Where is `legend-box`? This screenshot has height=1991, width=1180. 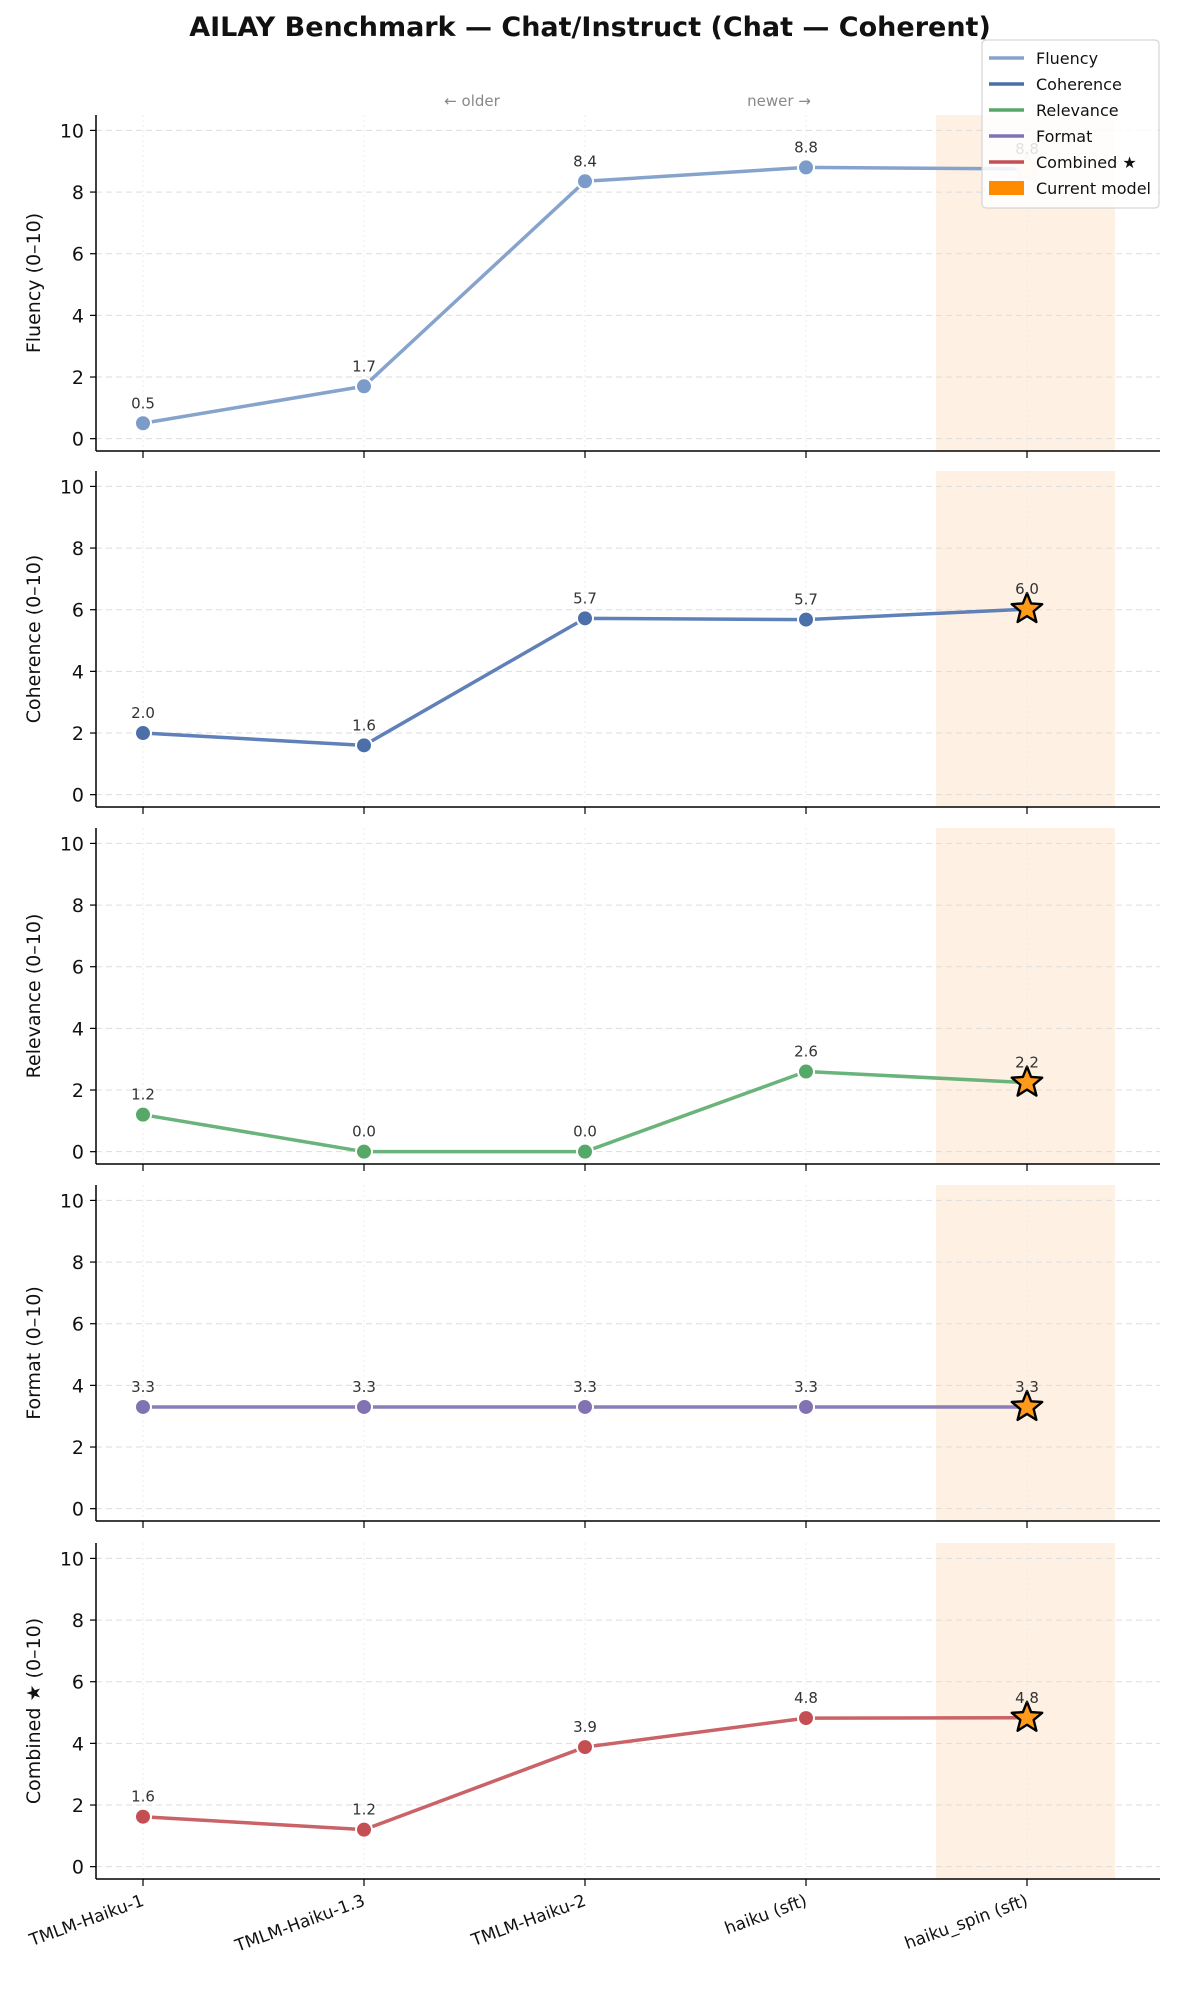 legend-box is located at coordinates (1070, 124).